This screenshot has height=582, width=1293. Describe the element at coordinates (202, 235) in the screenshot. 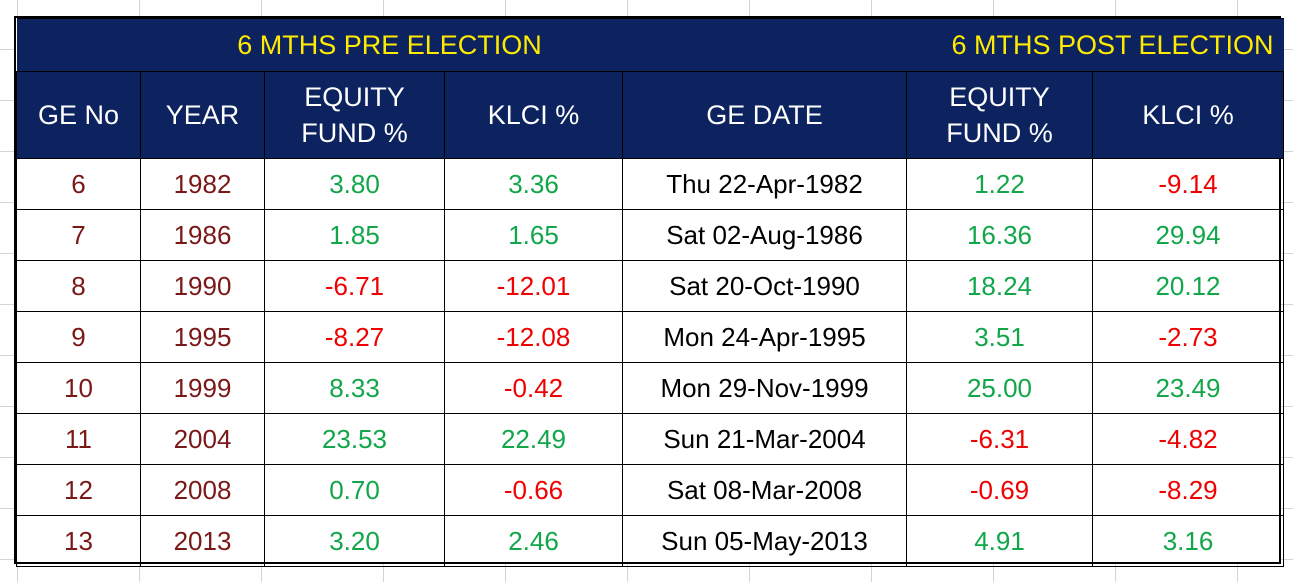

I see `cell-year: 1986` at that location.